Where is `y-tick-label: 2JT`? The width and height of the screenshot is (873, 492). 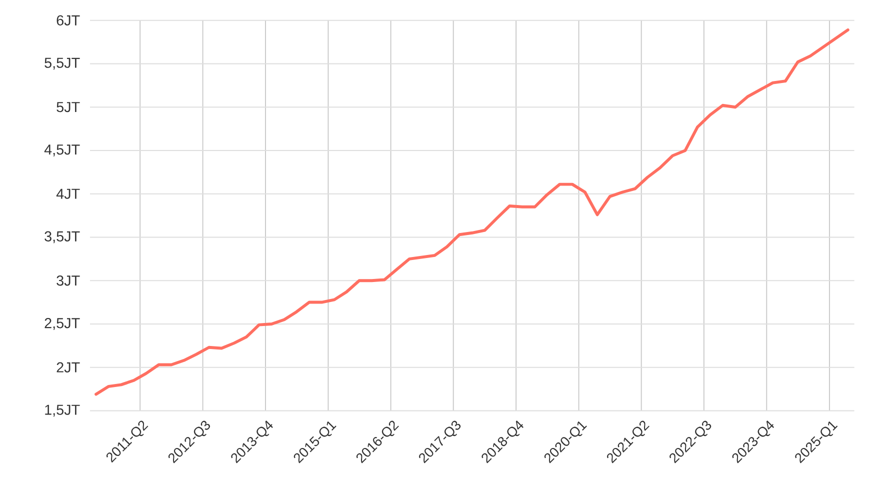 y-tick-label: 2JT is located at coordinates (68, 367).